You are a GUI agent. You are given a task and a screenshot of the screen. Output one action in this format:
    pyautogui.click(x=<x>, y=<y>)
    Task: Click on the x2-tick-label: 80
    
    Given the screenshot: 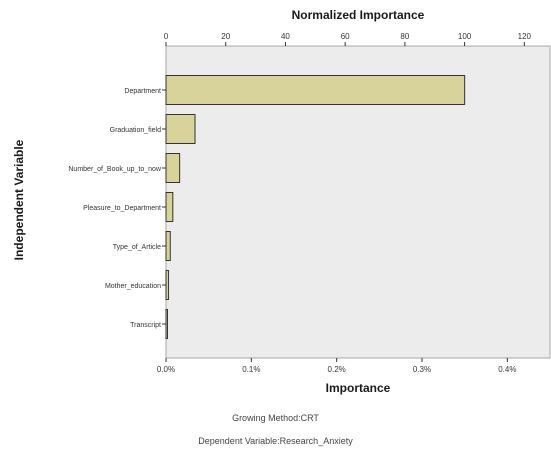 What is the action you would take?
    pyautogui.click(x=404, y=36)
    